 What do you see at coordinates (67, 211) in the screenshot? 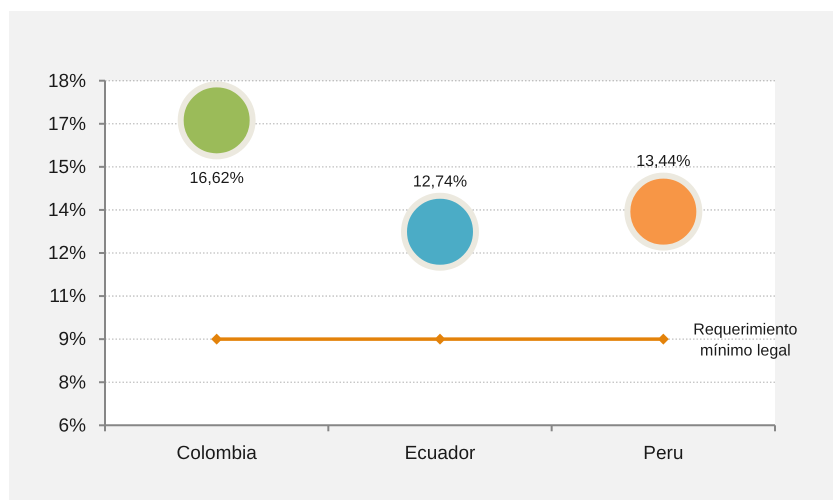
I see `y-tick-label: 14%` at bounding box center [67, 211].